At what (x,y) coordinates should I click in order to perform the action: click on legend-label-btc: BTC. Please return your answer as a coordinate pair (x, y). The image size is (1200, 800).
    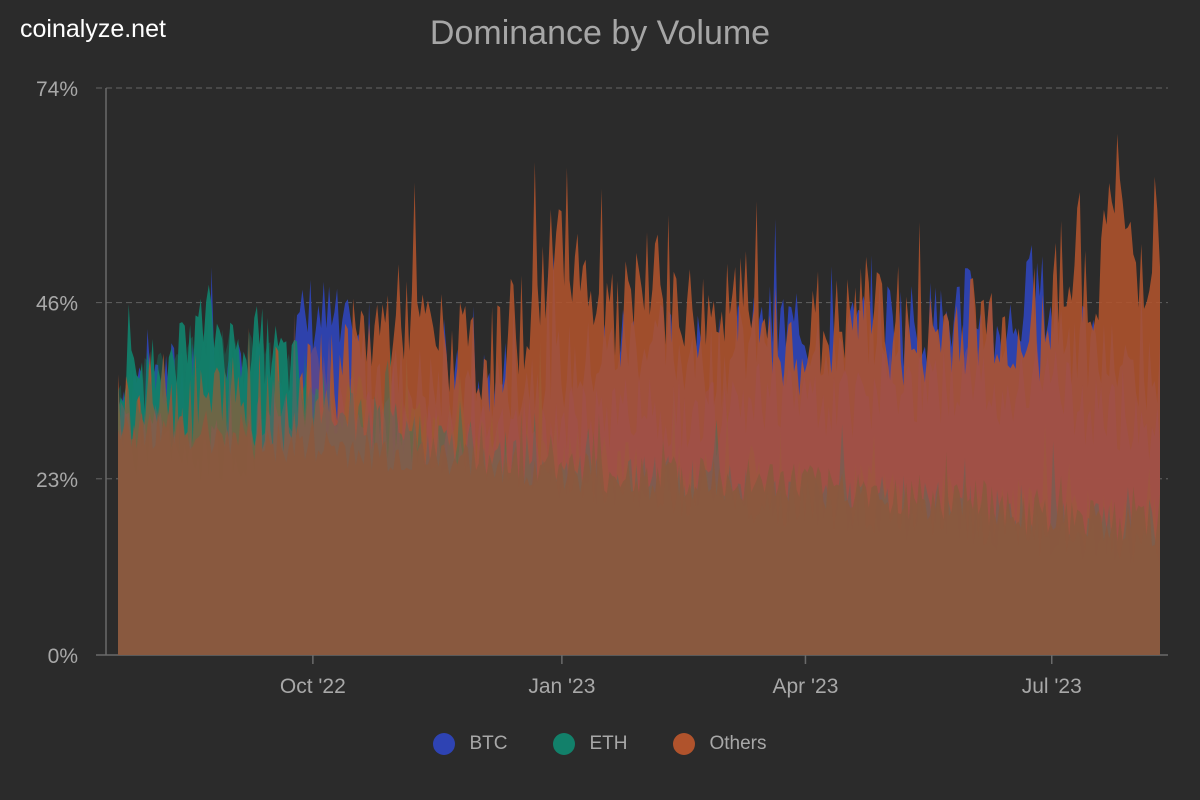
    Looking at the image, I should click on (488, 743).